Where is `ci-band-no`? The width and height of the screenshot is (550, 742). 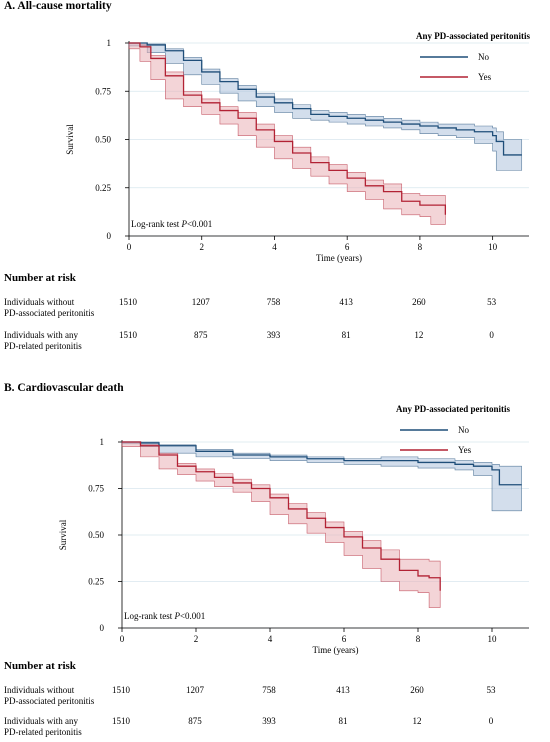 ci-band-no is located at coordinates (325, 106).